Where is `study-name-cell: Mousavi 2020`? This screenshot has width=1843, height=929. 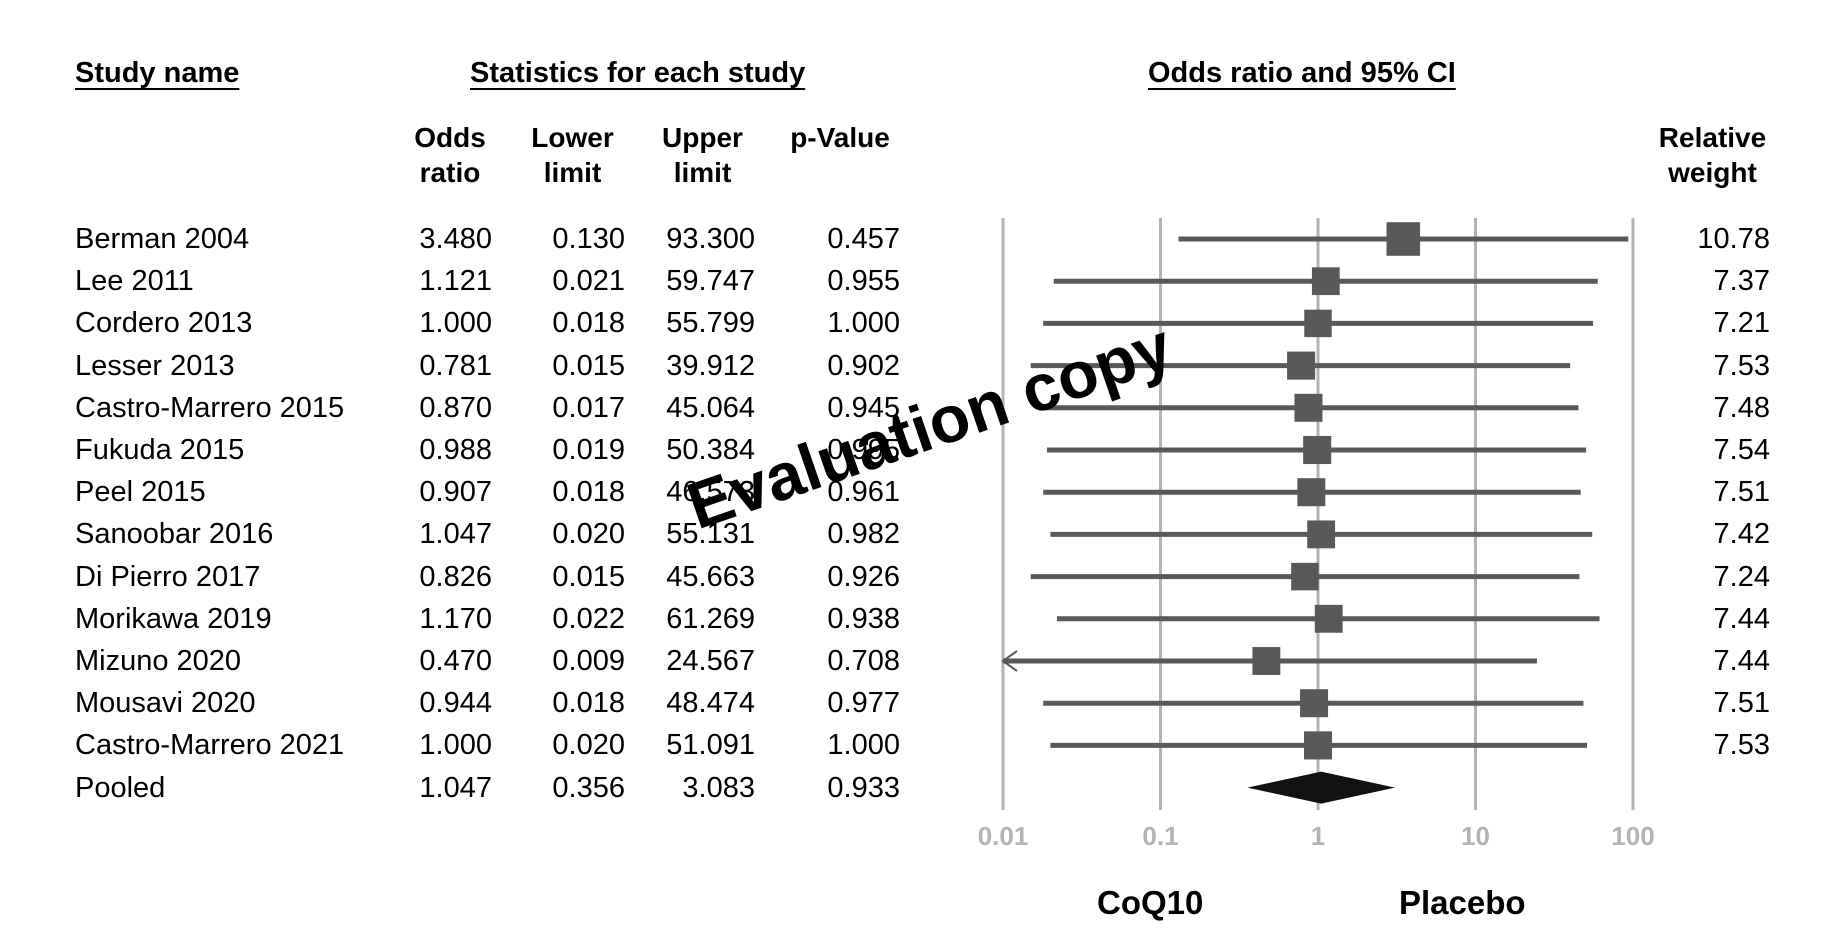
study-name-cell: Mousavi 2020 is located at coordinates (165, 703).